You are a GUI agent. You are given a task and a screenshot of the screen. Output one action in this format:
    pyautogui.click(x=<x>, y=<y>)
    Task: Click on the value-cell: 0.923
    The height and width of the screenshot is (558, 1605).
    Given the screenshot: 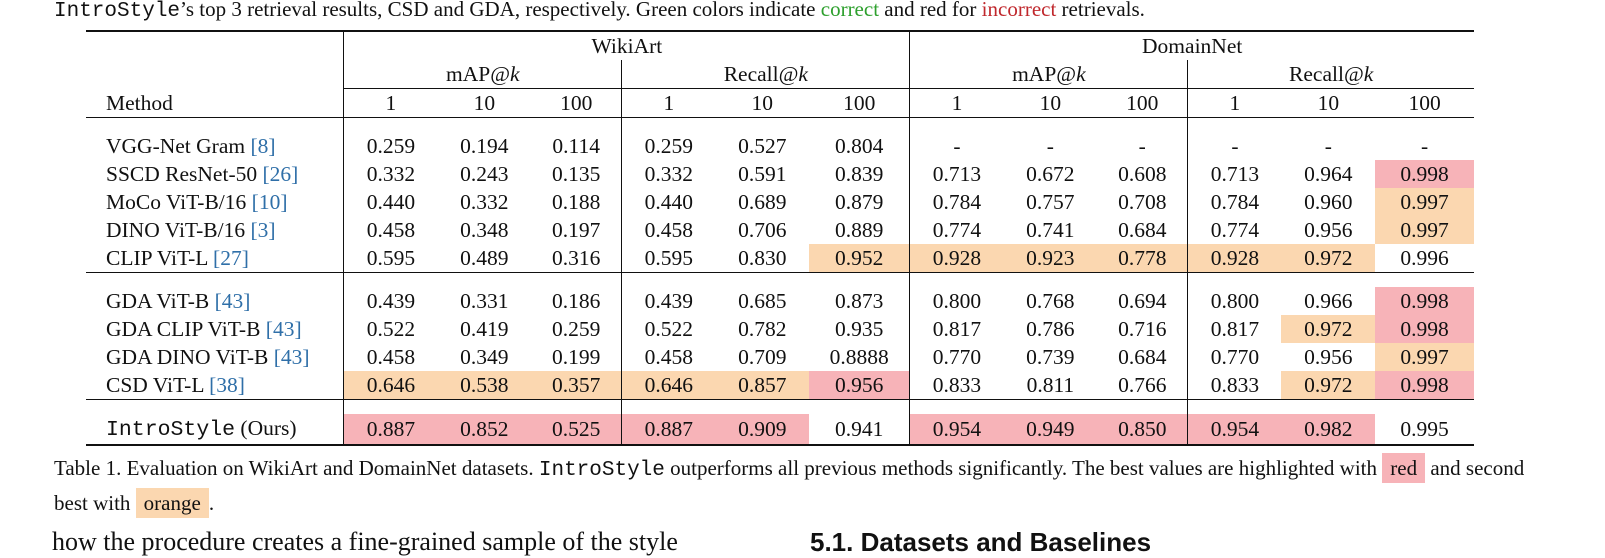 What is the action you would take?
    pyautogui.click(x=1050, y=258)
    